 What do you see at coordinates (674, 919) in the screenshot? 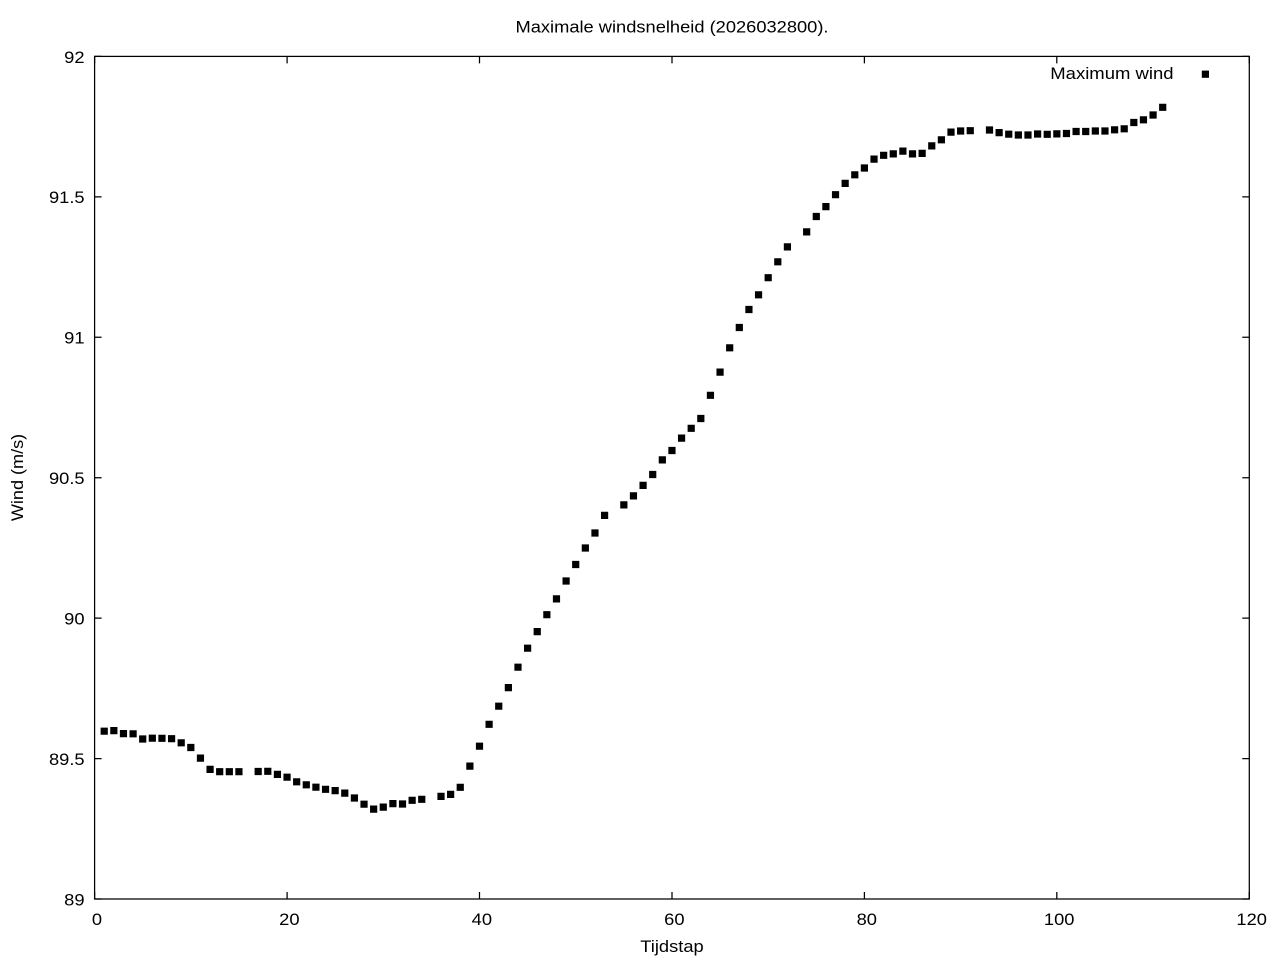
I see `svg-text: 60` at bounding box center [674, 919].